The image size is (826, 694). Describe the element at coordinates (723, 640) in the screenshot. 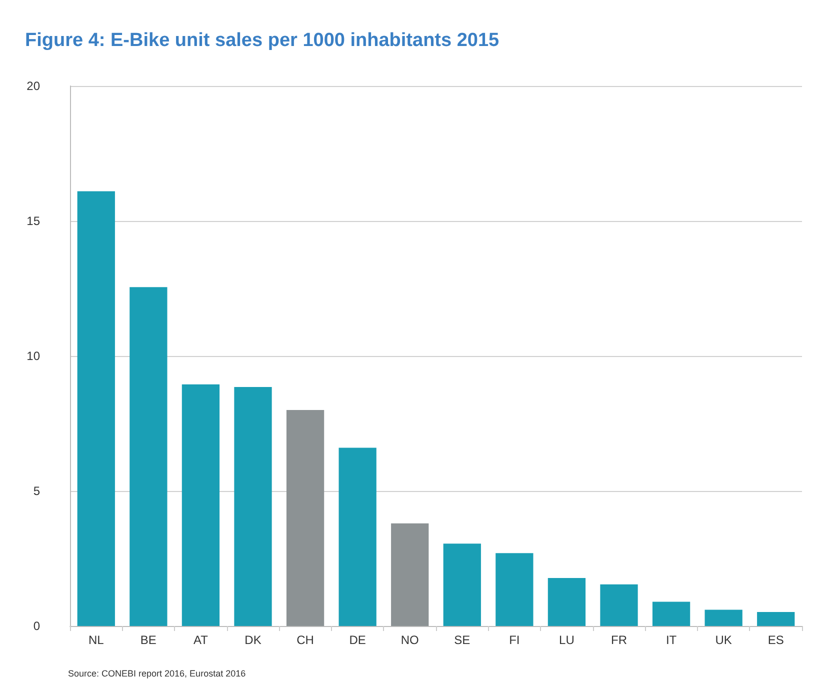

I see `x-tick-label: UK` at that location.